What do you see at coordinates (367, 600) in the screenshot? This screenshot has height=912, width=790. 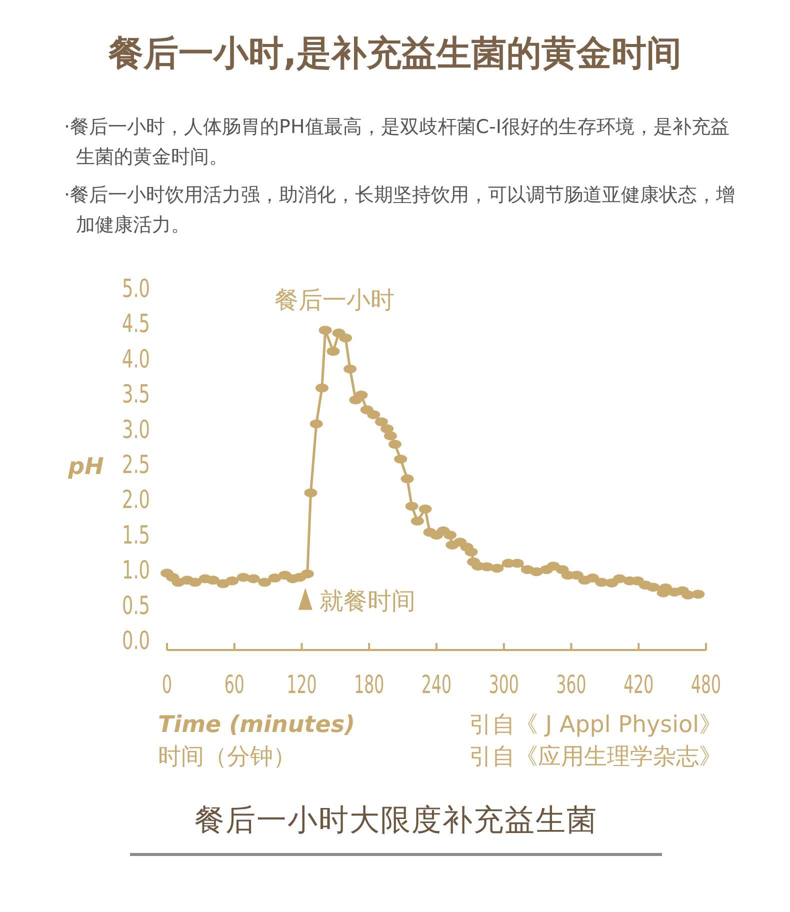 I see `annotation: 就餐时间` at bounding box center [367, 600].